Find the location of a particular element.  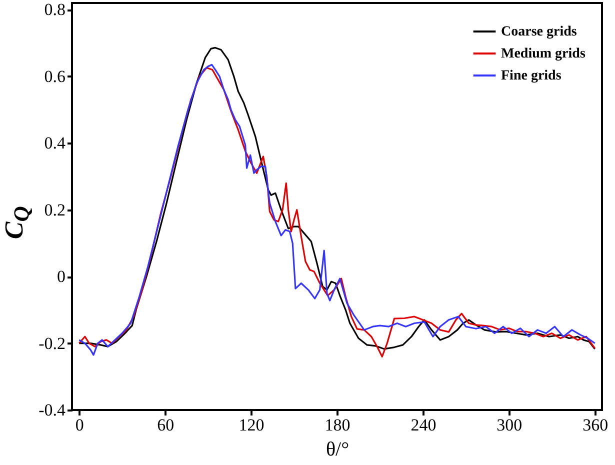

legend-label: Coarse grids is located at coordinates (539, 32).